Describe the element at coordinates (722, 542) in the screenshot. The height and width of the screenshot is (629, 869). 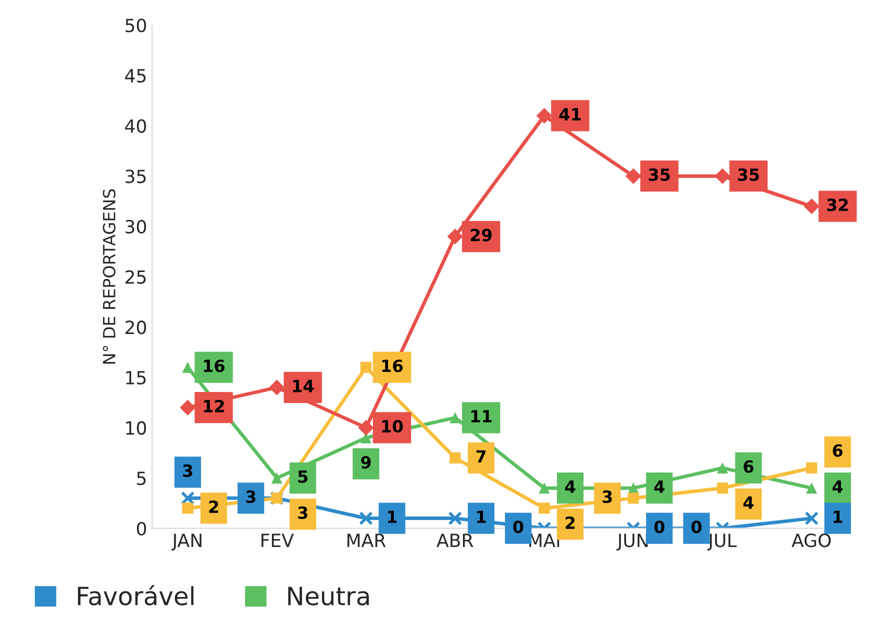
I see `x-tick-label: JUL` at that location.